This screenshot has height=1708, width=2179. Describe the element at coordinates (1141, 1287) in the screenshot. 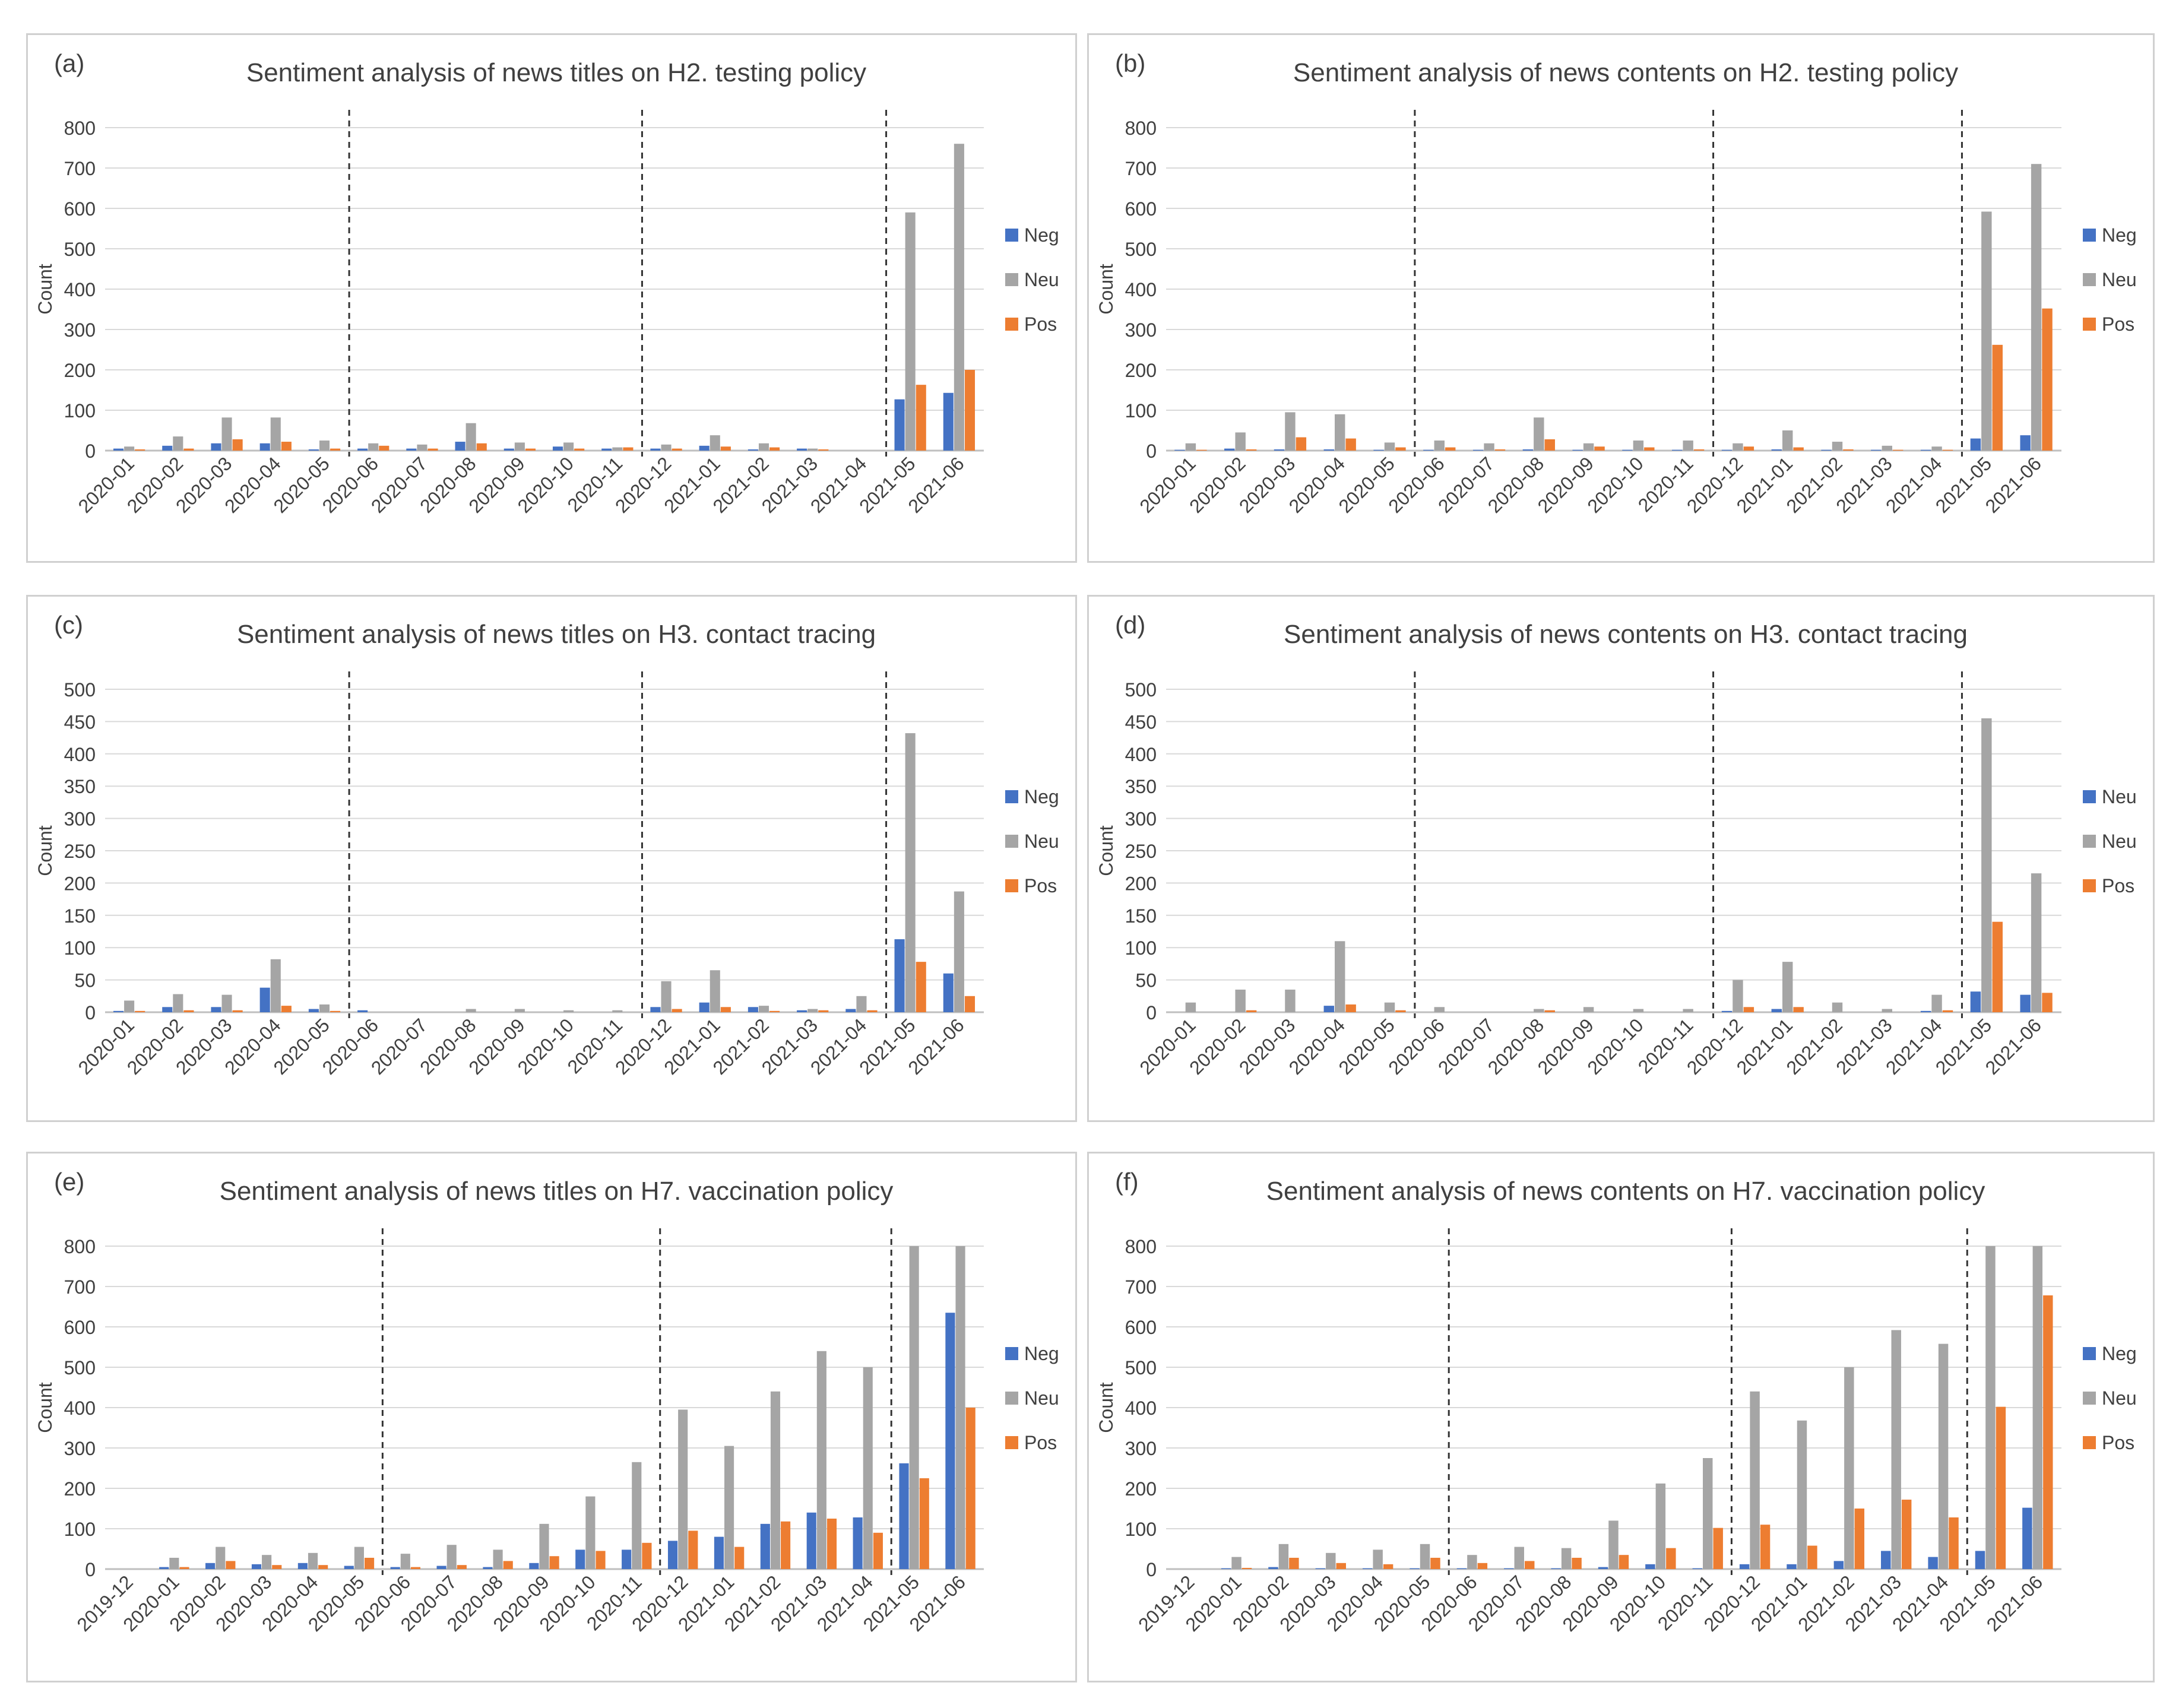

I see `y-tick-label: 700` at that location.